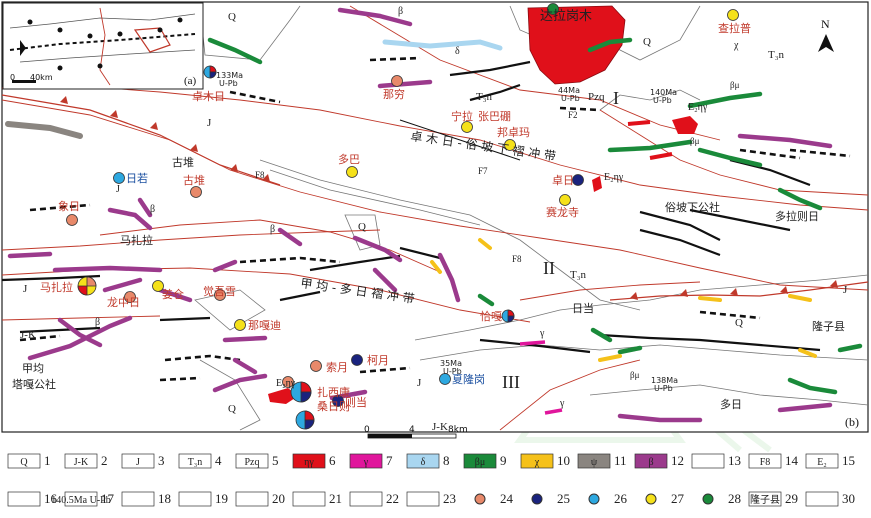  Describe the element at coordinates (389, 460) in the screenshot. I see `legend-number: 7` at that location.